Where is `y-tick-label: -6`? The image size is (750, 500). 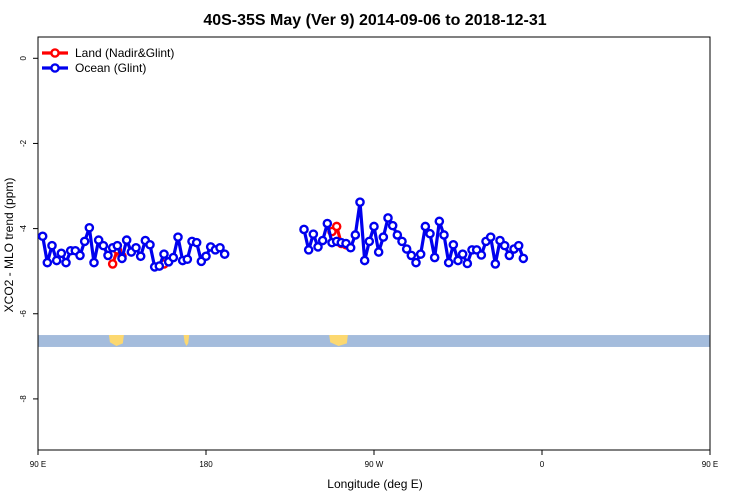 y-tick-label: -6 is located at coordinates (23, 314).